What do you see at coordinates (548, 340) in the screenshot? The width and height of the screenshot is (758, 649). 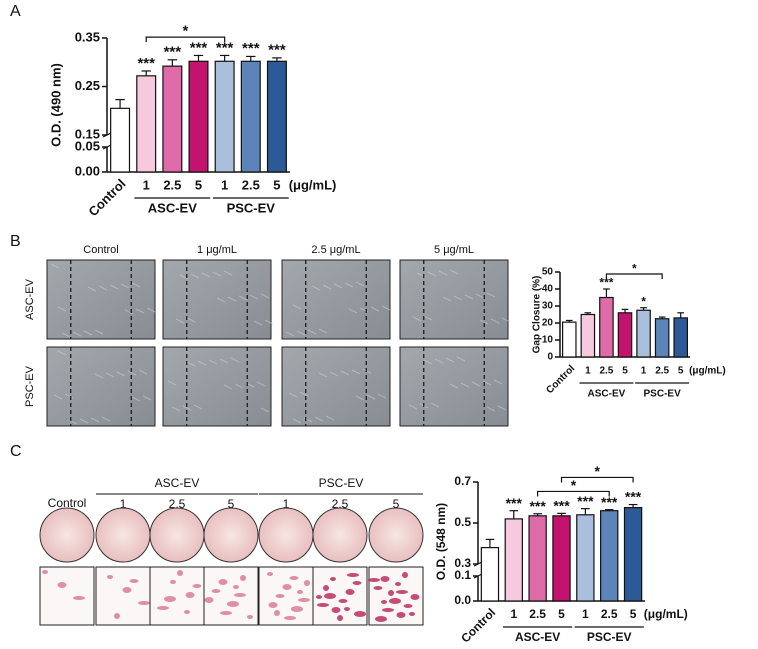 I see `y-tick-label: 10` at bounding box center [548, 340].